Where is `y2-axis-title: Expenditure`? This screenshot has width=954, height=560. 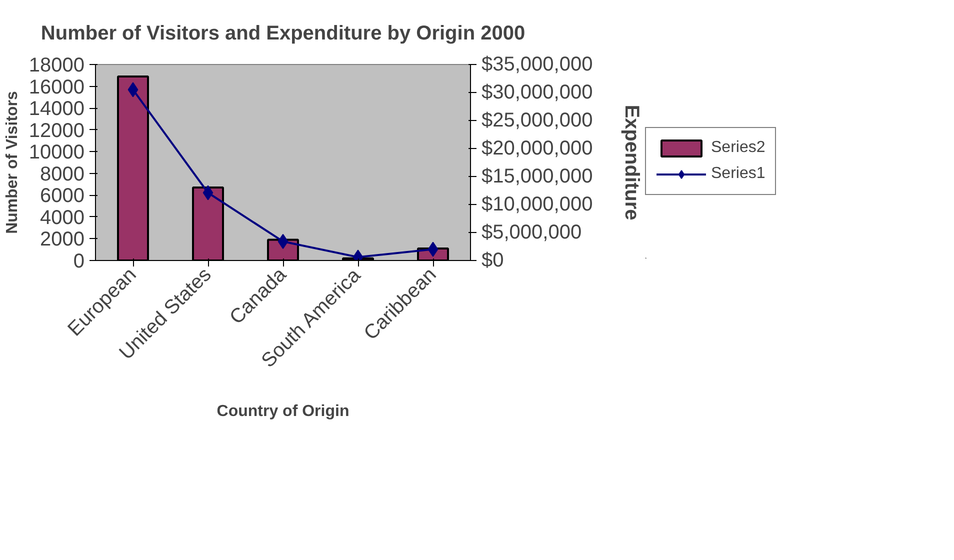
y2-axis-title: Expenditure is located at coordinates (631, 162).